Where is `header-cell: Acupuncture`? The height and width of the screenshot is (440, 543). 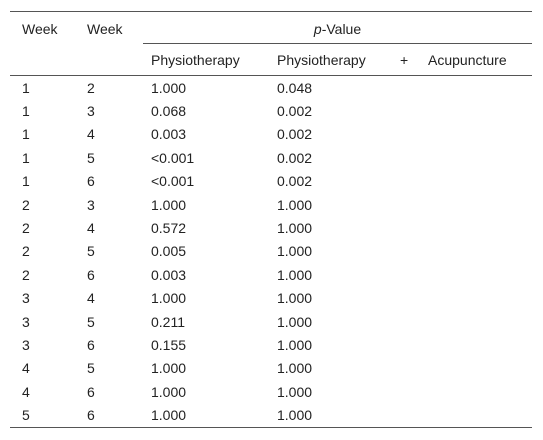 header-cell: Acupuncture is located at coordinates (475, 59).